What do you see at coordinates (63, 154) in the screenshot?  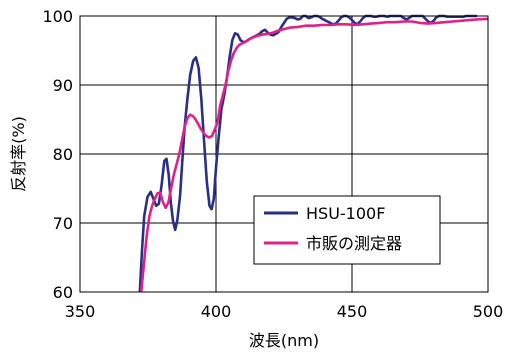 I see `y-tick-label: 80` at bounding box center [63, 154].